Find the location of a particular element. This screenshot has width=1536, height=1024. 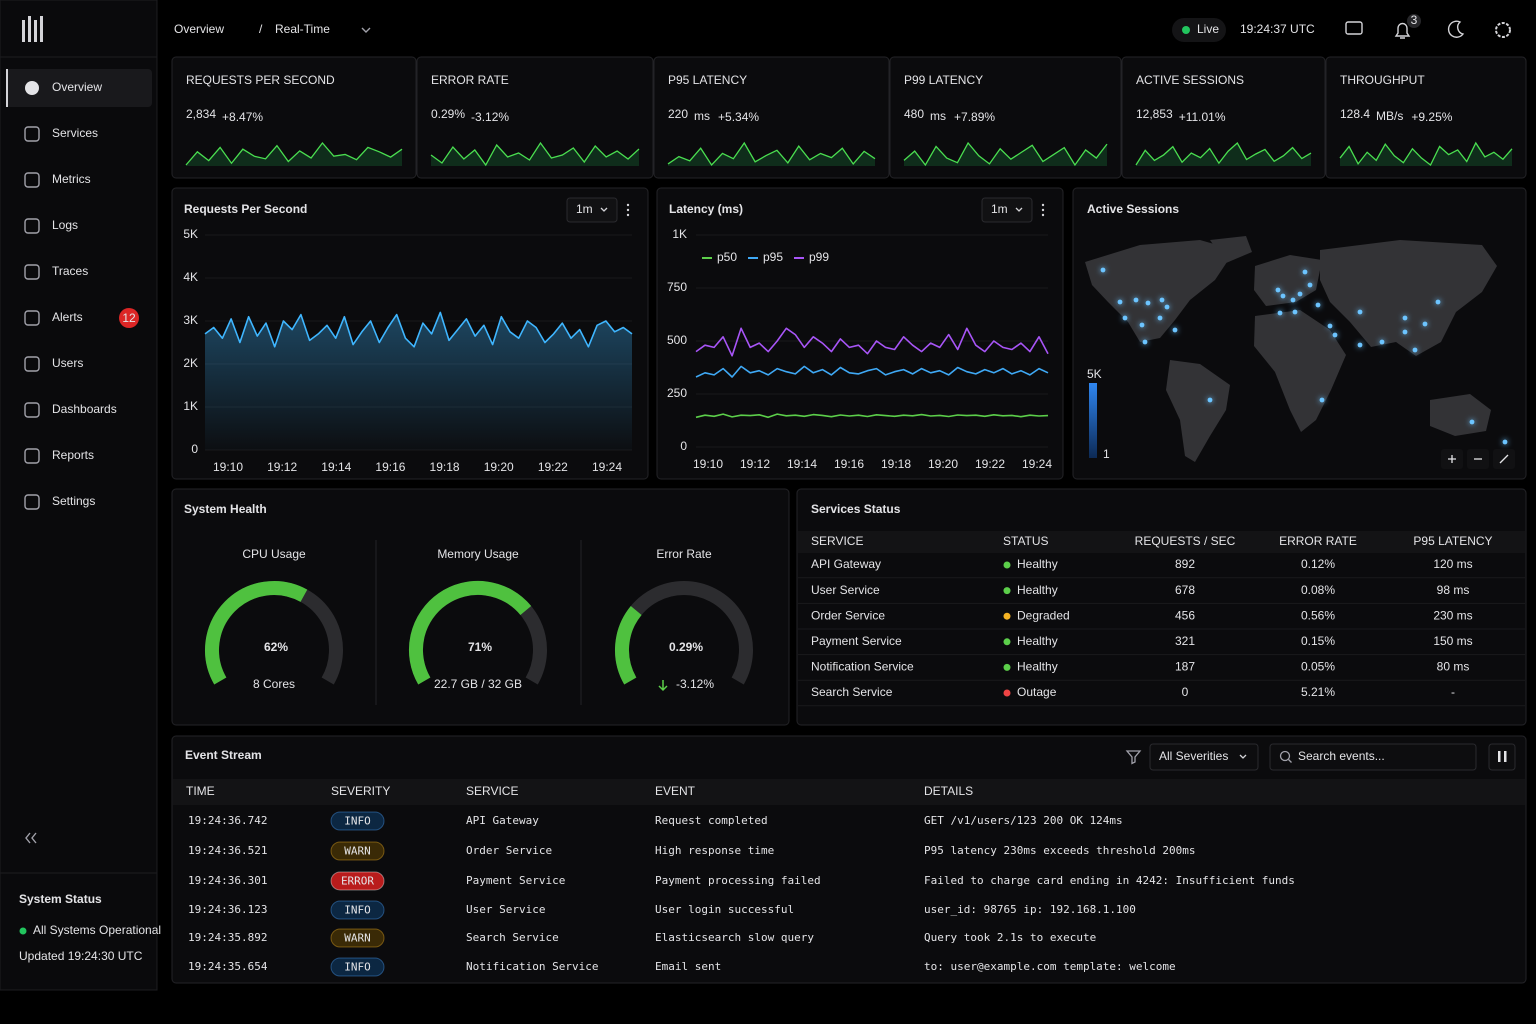

view-name: Real-Time is located at coordinates (302, 29).